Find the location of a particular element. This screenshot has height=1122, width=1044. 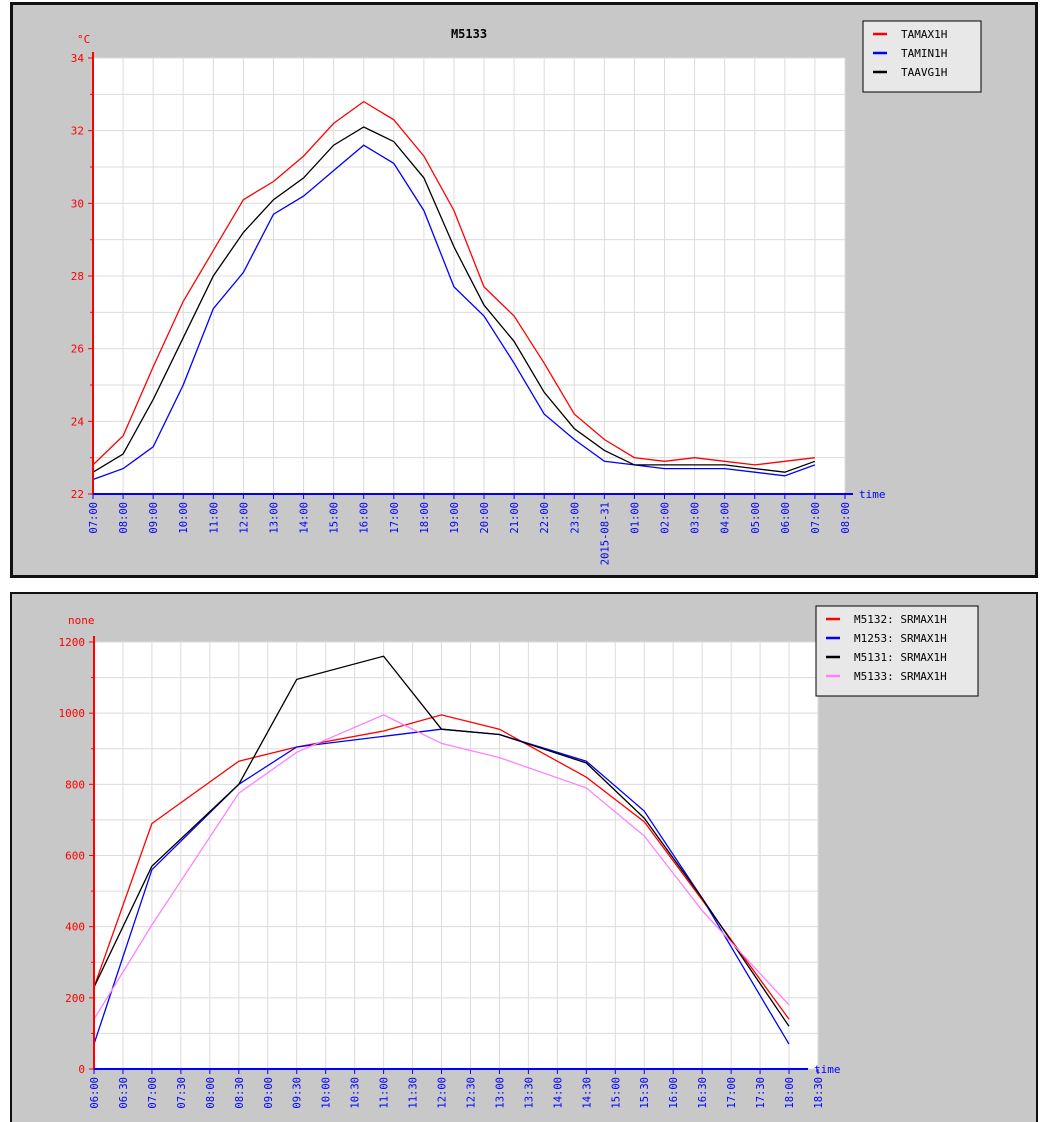

legend-box is located at coordinates (897, 651).